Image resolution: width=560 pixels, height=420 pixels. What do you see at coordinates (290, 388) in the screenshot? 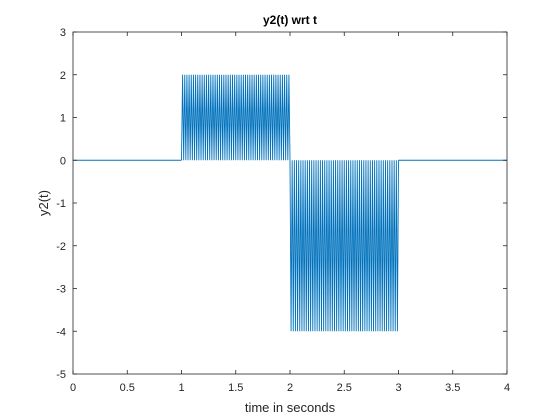
I see `x-tick-label: 2` at bounding box center [290, 388].